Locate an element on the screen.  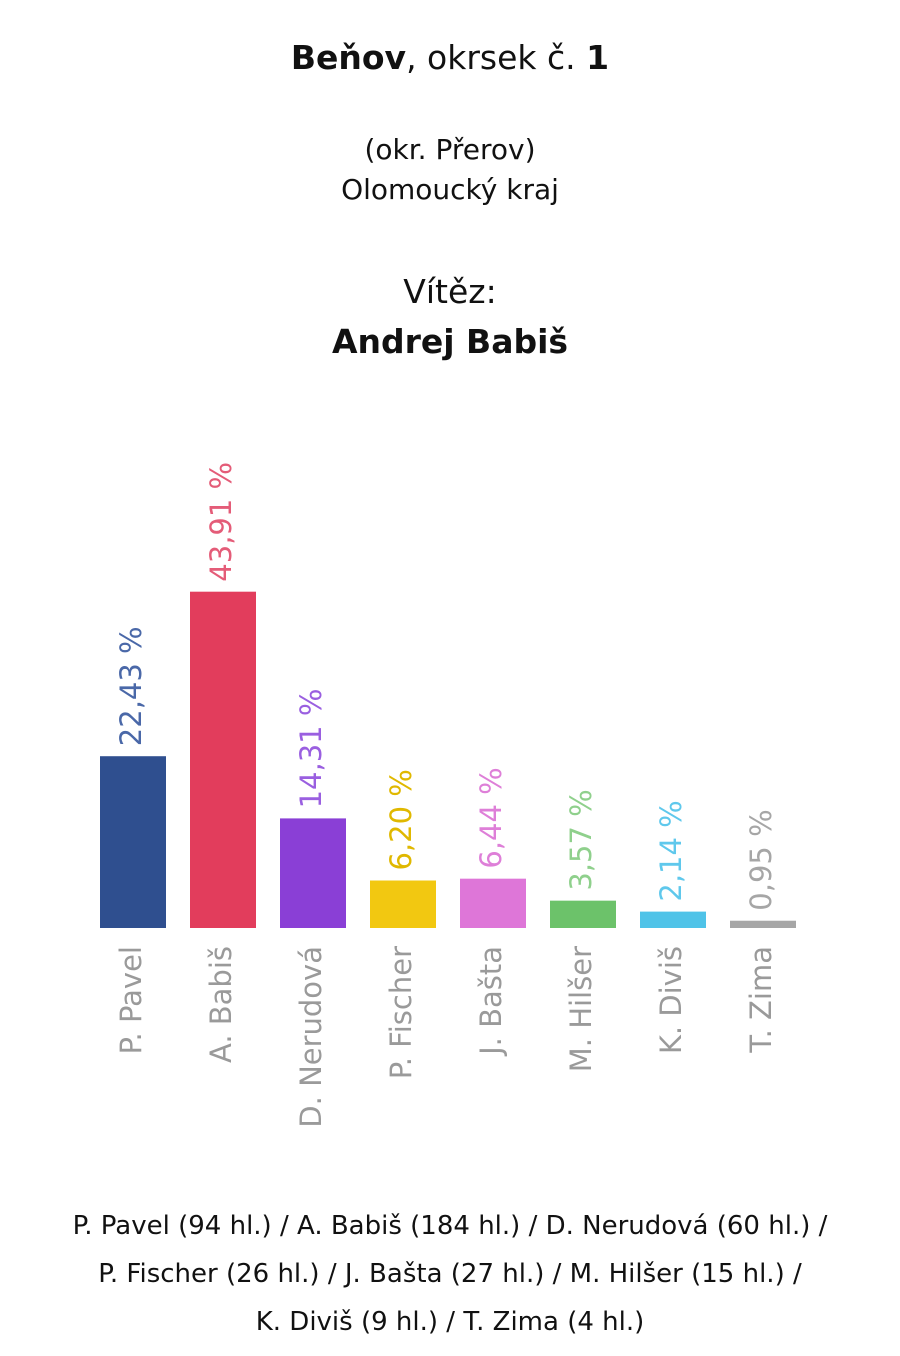
value-label-p-pavel: 22,43 % is located at coordinates (131, 686).